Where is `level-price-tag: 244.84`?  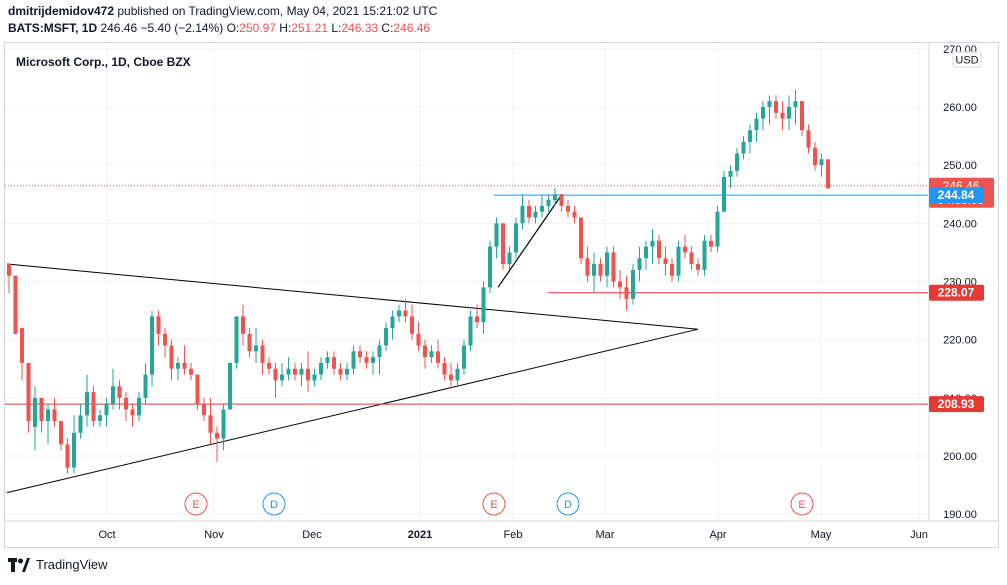 level-price-tag: 244.84 is located at coordinates (956, 195).